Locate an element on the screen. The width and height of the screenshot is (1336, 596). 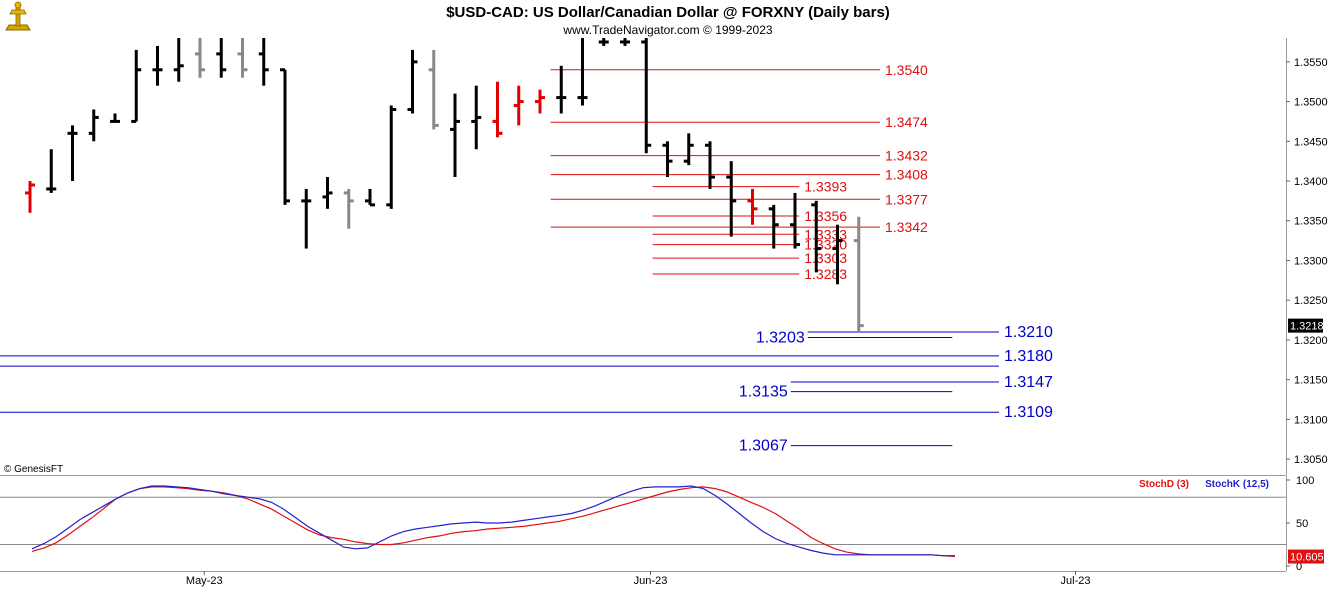
stoch-tick-label: 0 is located at coordinates (1299, 567).